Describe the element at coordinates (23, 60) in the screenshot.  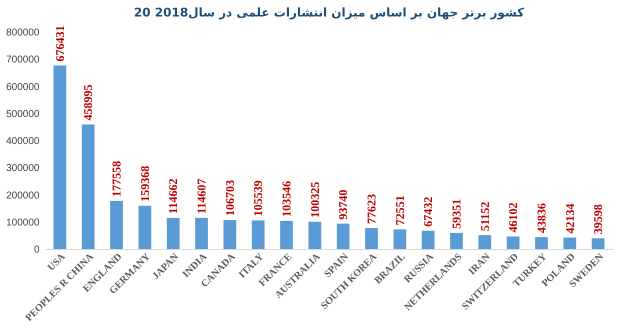
I see `y-tick-label: 700000` at that location.